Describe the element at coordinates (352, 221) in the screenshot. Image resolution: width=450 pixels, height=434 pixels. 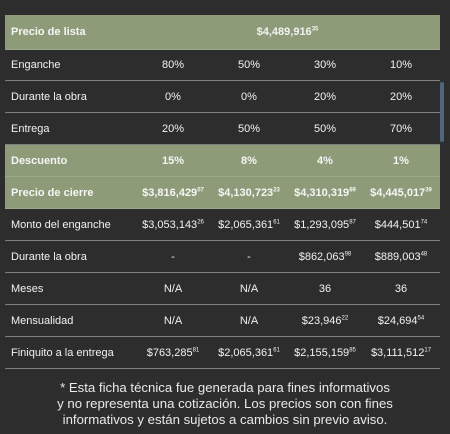
I see `amount-decimals: 87` at that location.